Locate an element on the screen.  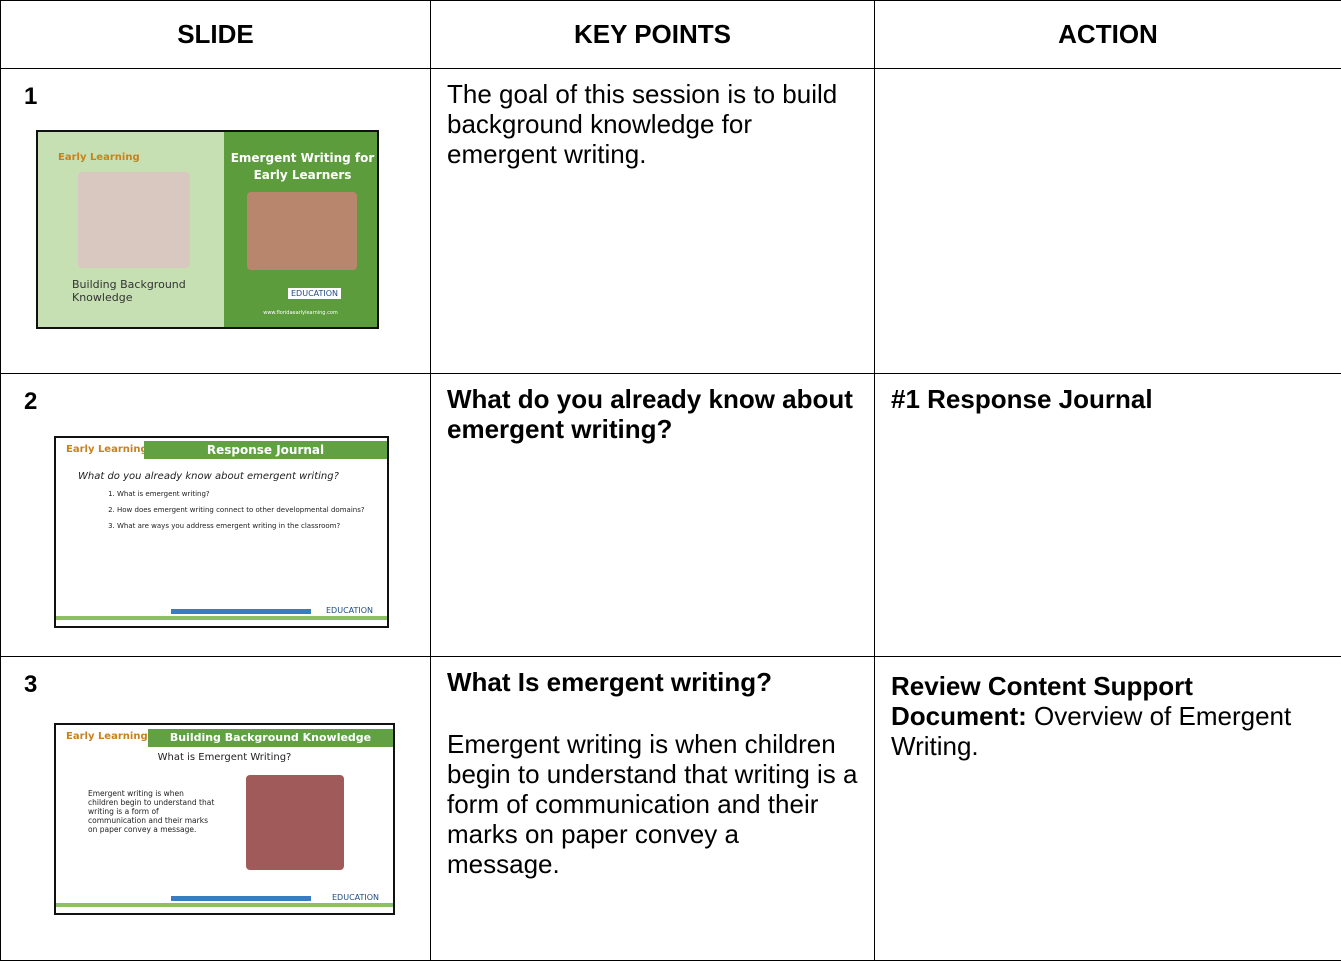
header-row: SLIDE KEY POINTS ACTION is located at coordinates (670, 34).